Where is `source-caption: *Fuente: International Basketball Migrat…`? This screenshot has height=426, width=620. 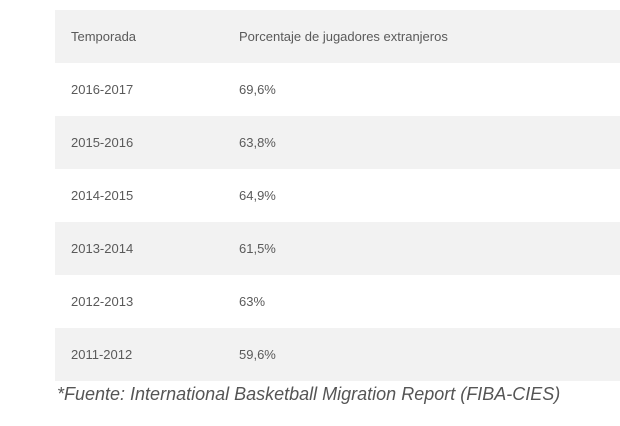 source-caption: *Fuente: International Basketball Migrat… is located at coordinates (309, 394).